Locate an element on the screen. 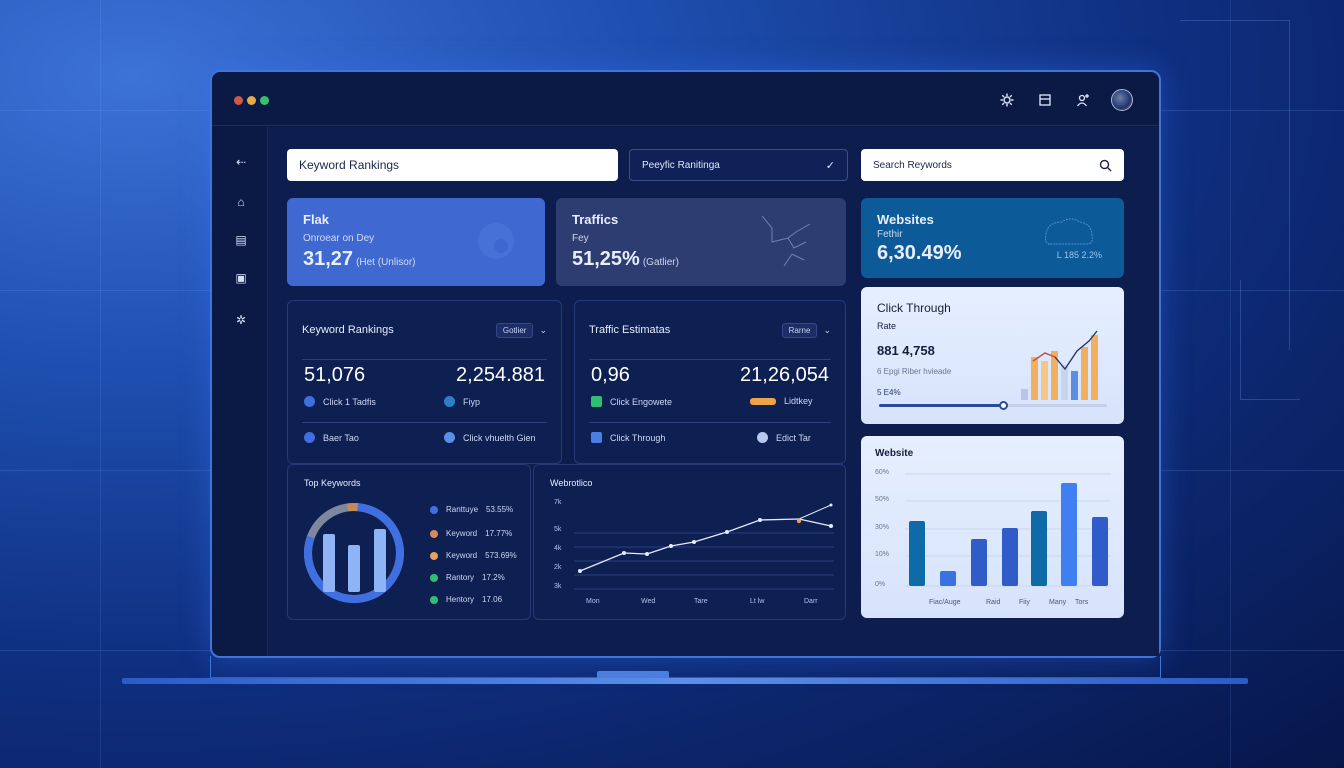 The height and width of the screenshot is (768, 1344). clipboard-icon: ▤ is located at coordinates (241, 240).